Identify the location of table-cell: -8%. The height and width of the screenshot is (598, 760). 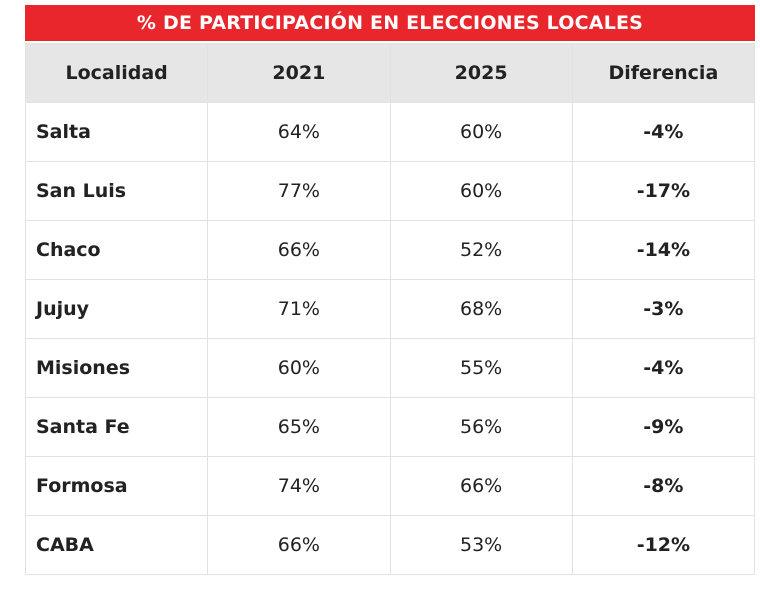
(663, 486).